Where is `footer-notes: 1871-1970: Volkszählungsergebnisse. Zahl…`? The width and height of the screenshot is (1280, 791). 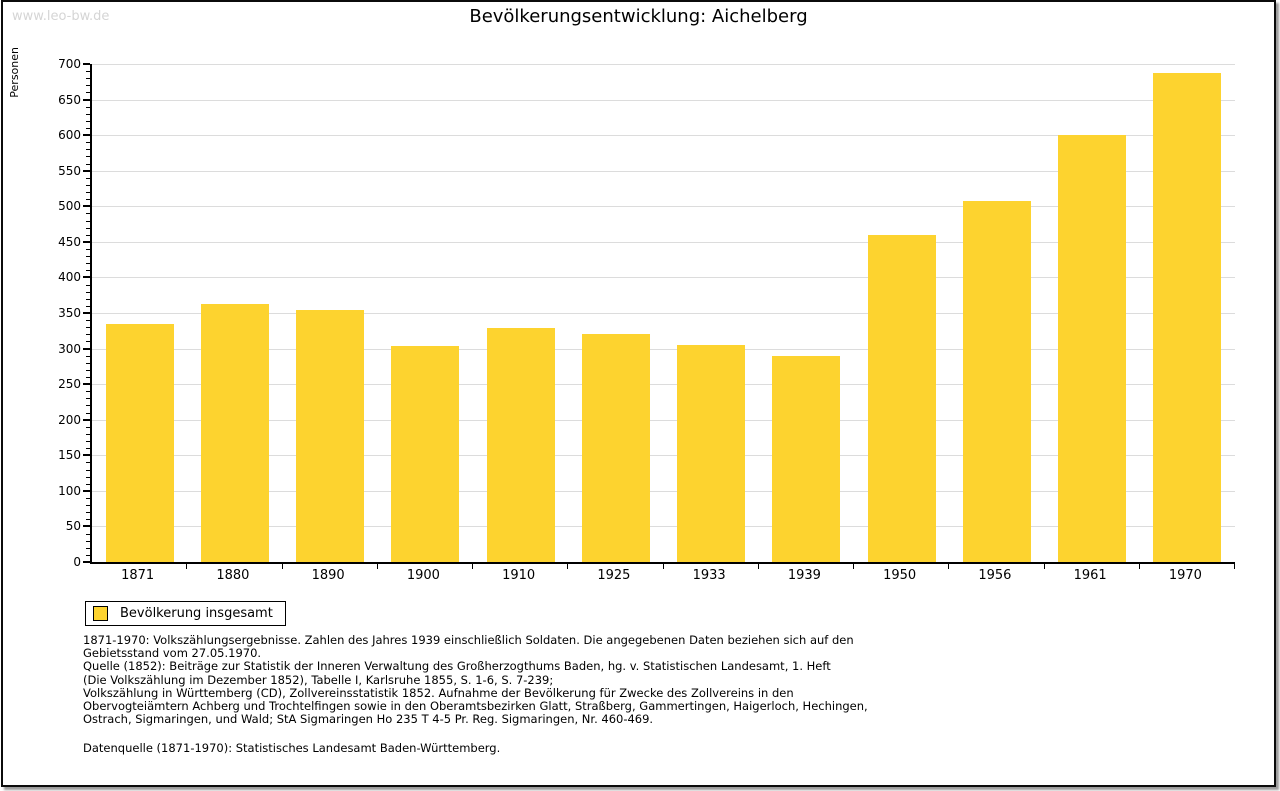 footer-notes: 1871-1970: Volkszählungsergebnisse. Zahl… is located at coordinates (503, 680).